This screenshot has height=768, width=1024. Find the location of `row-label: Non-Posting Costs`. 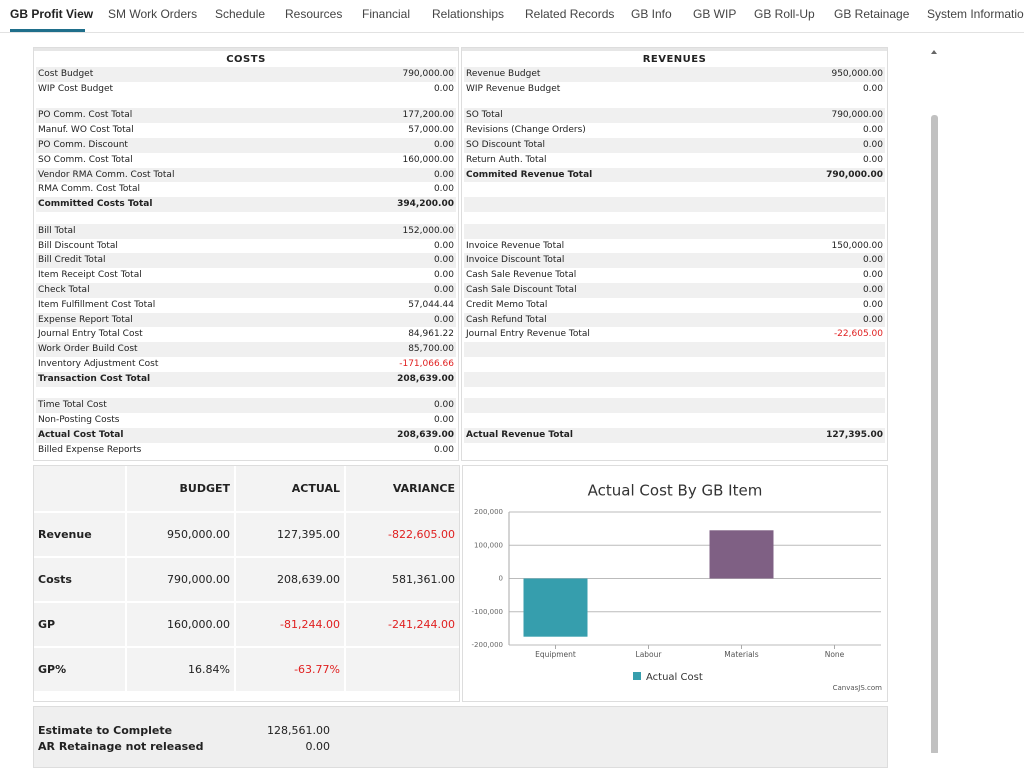

row-label: Non-Posting Costs is located at coordinates (79, 420).